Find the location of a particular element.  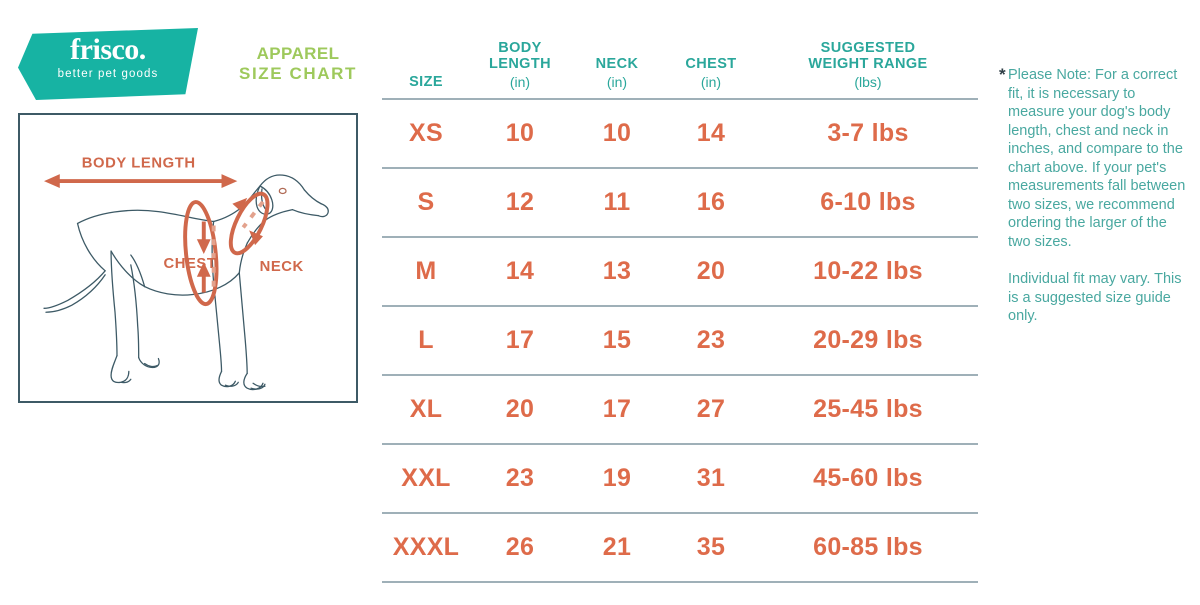

dog-outline-icon is located at coordinates (186, 282).